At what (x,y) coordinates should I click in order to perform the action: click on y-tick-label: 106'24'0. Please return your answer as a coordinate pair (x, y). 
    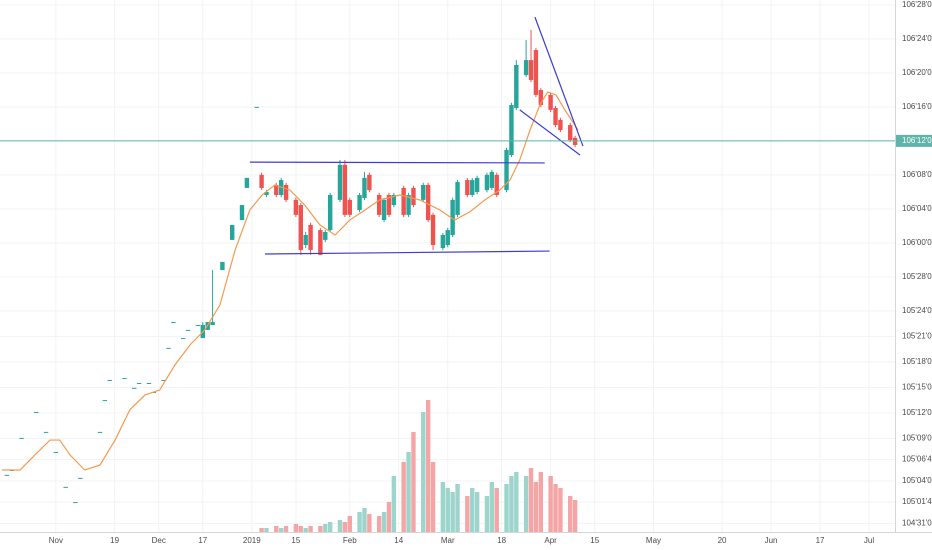
    Looking at the image, I should click on (917, 38).